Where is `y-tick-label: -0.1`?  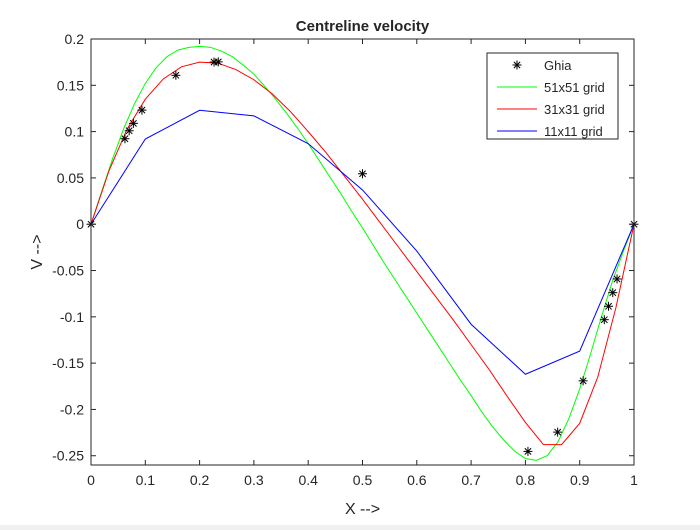
y-tick-label: -0.1 is located at coordinates (72, 317).